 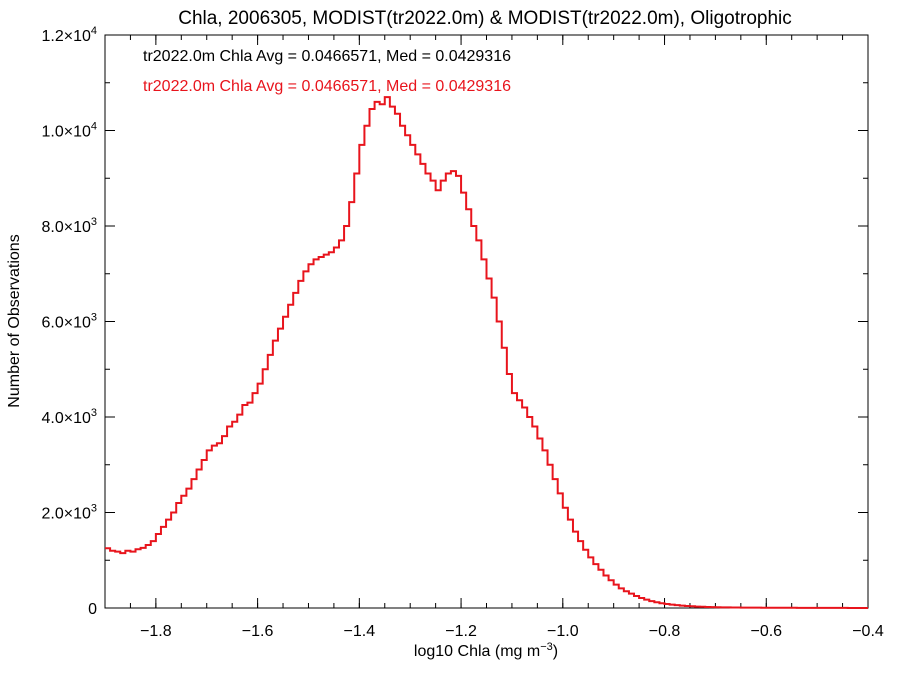 What do you see at coordinates (360, 631) in the screenshot?
I see `x-tick-label: −1.4` at bounding box center [360, 631].